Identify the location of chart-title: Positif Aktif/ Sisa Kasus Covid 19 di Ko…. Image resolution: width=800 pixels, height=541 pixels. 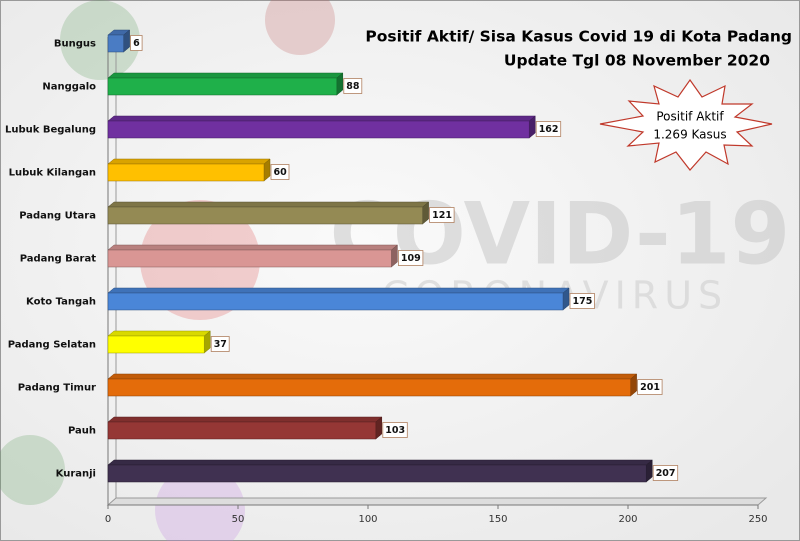
(578, 37).